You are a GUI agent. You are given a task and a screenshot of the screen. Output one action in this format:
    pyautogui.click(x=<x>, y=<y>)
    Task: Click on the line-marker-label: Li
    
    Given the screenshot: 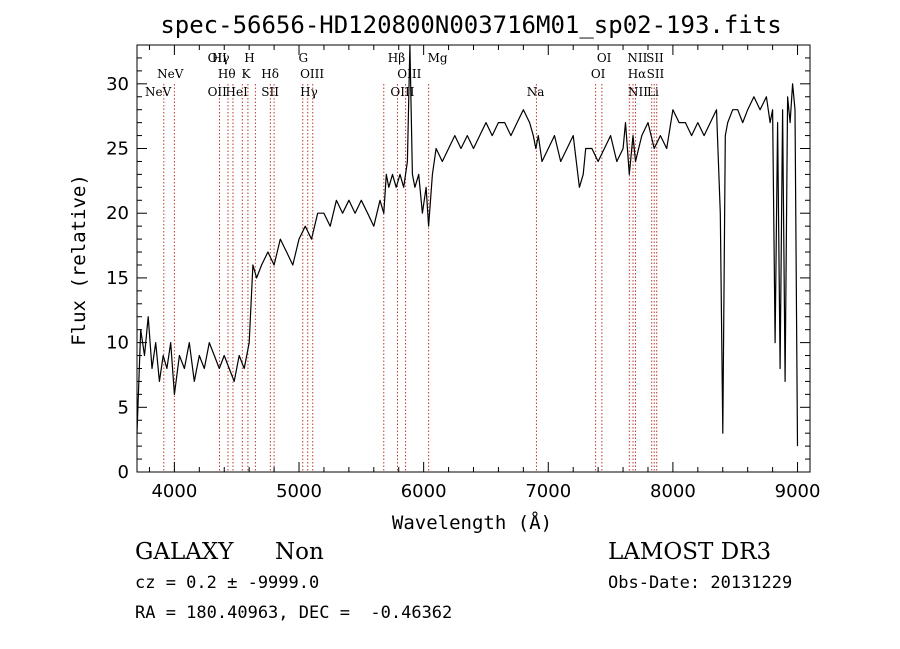 What is the action you would take?
    pyautogui.click(x=653, y=92)
    